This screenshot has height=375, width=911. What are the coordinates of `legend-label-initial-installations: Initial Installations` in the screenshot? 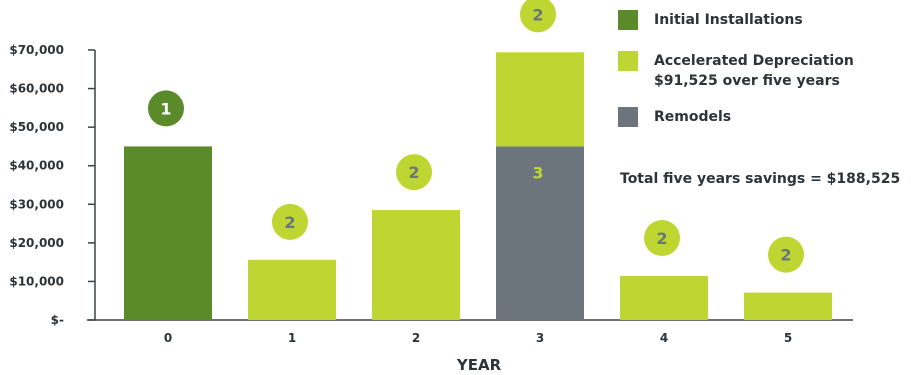 It's located at (728, 20).